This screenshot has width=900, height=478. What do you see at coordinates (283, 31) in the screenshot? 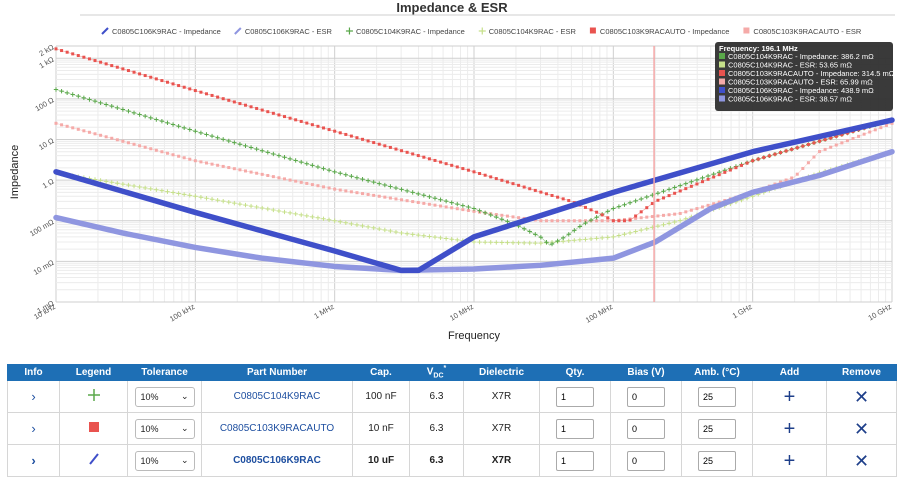
I see `legend-item: C0805C106K9RAC - ESR` at bounding box center [283, 31].